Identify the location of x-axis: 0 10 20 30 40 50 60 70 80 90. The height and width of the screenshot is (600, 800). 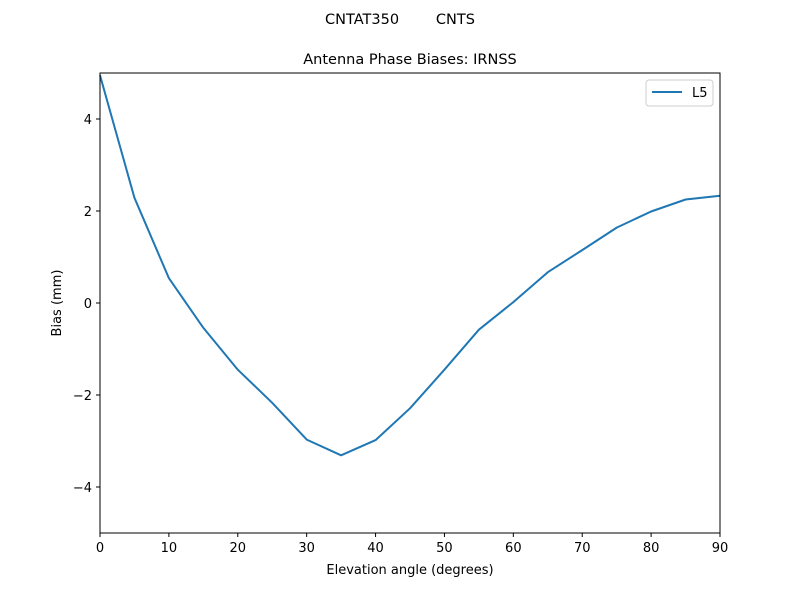
(412, 544).